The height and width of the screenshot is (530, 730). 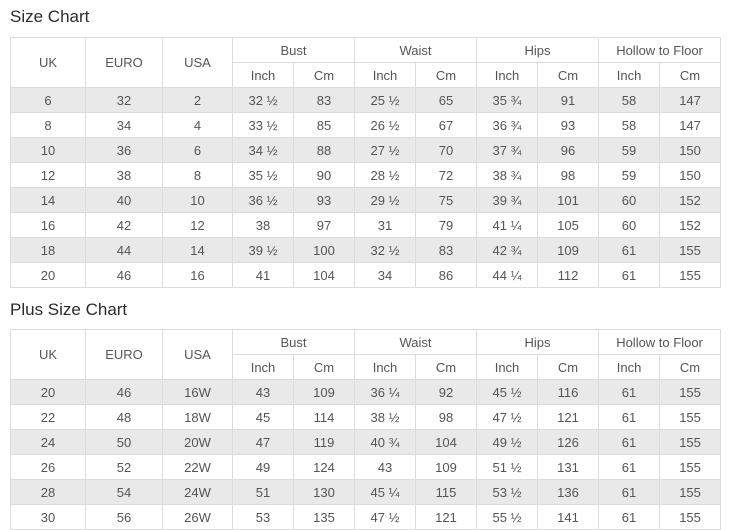 What do you see at coordinates (385, 125) in the screenshot?
I see `table-cell: 26 ½` at bounding box center [385, 125].